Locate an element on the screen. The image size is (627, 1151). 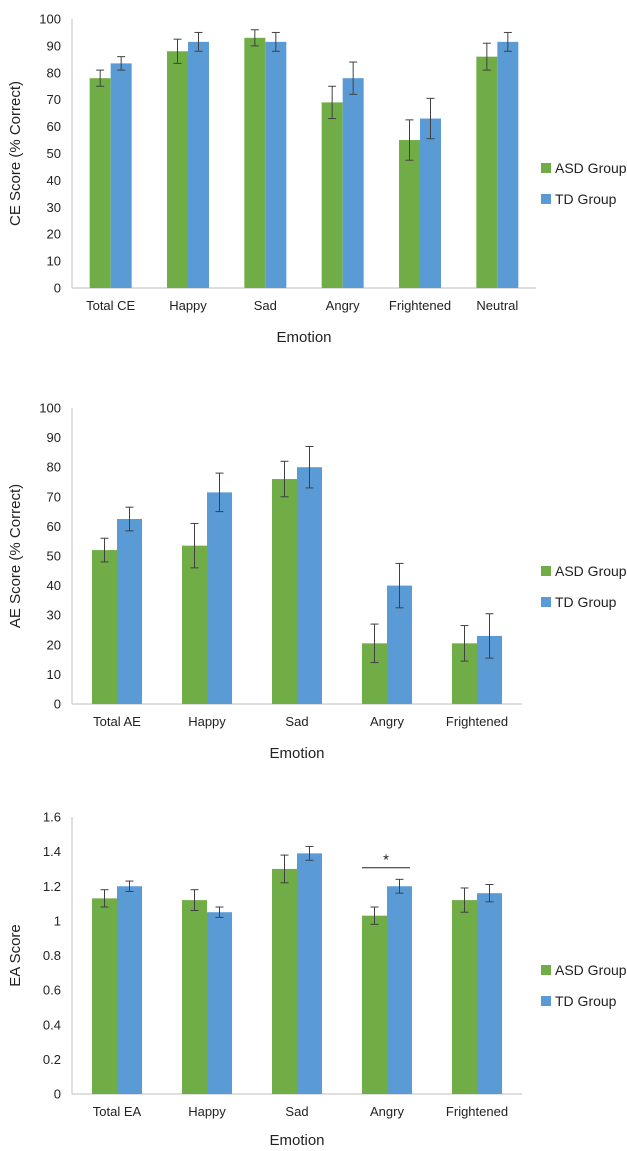
y-tick-label: 1.2 is located at coordinates (52, 886).